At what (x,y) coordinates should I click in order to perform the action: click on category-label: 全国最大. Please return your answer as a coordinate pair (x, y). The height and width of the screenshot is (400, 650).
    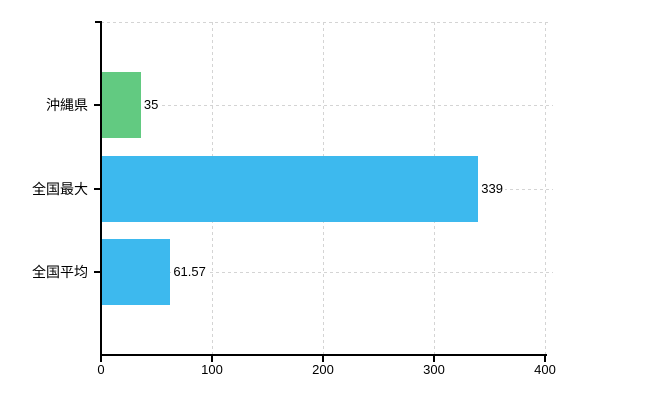
    Looking at the image, I should click on (60, 188).